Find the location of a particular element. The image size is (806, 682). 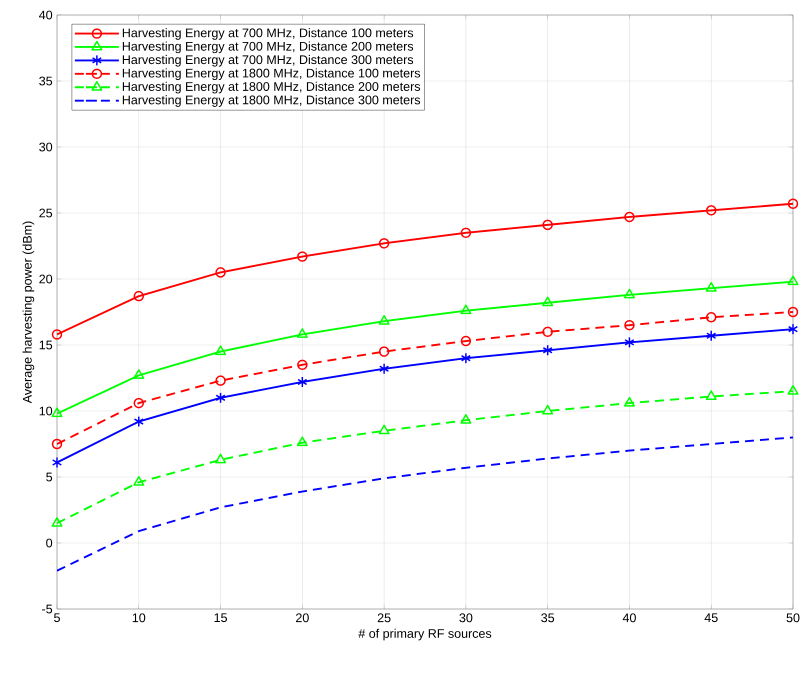

y-axis-title: Average harvesting power (dBm) is located at coordinates (28, 313).